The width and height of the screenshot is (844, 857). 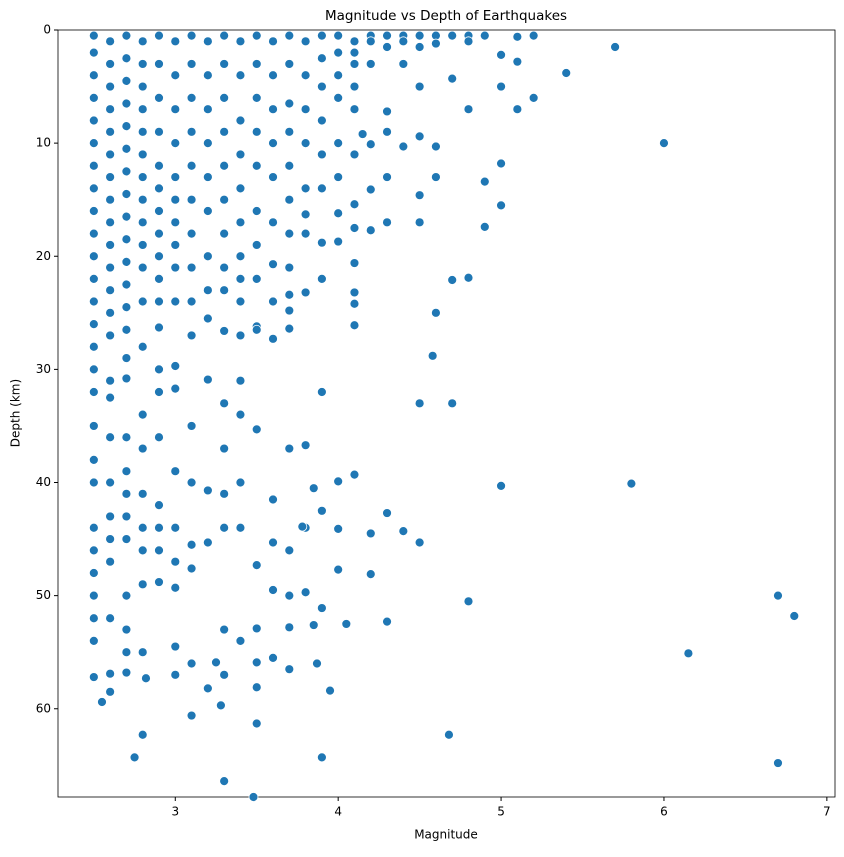 What do you see at coordinates (16, 413) in the screenshot?
I see `y-axis-label: Depth (km)` at bounding box center [16, 413].